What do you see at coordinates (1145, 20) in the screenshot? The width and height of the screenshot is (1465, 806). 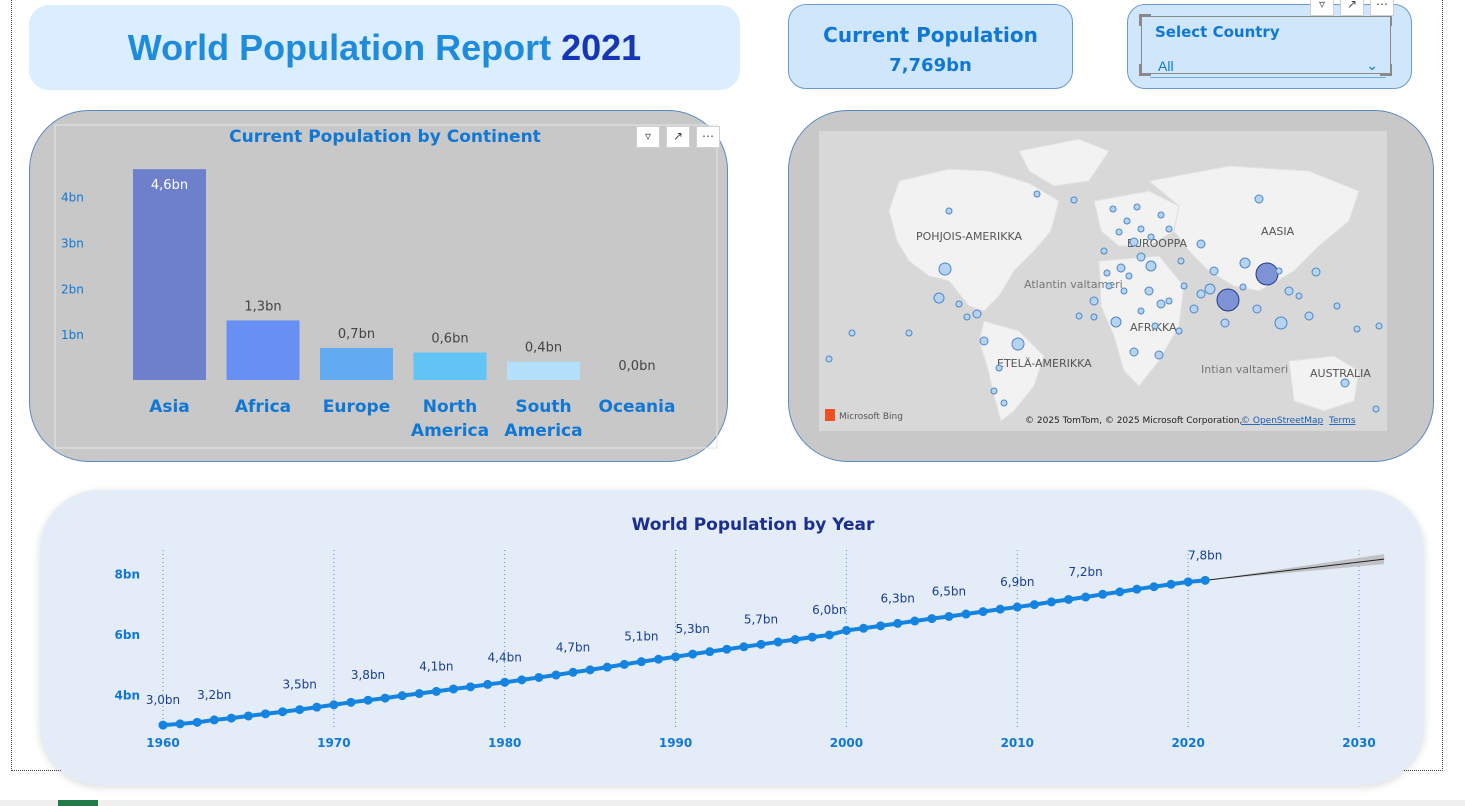 I see `resize-handle-top-left` at bounding box center [1145, 20].